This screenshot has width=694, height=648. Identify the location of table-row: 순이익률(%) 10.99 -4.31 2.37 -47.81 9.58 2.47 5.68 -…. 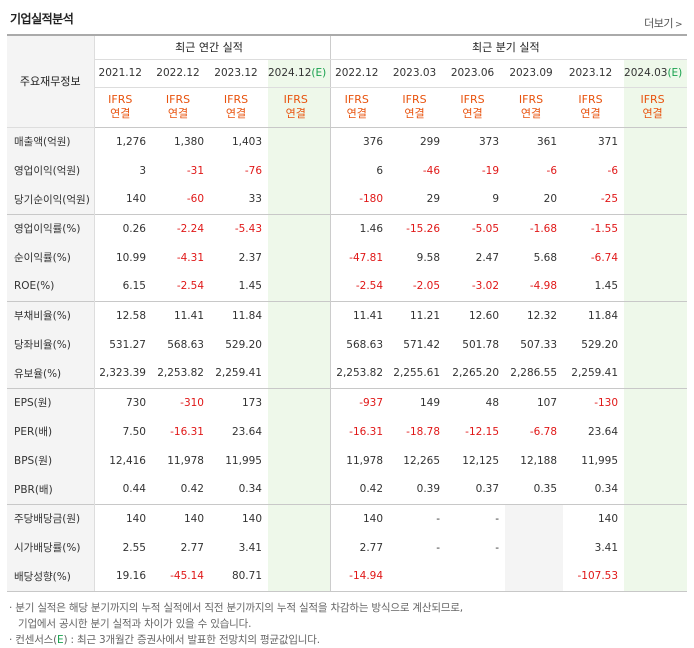
(347, 257).